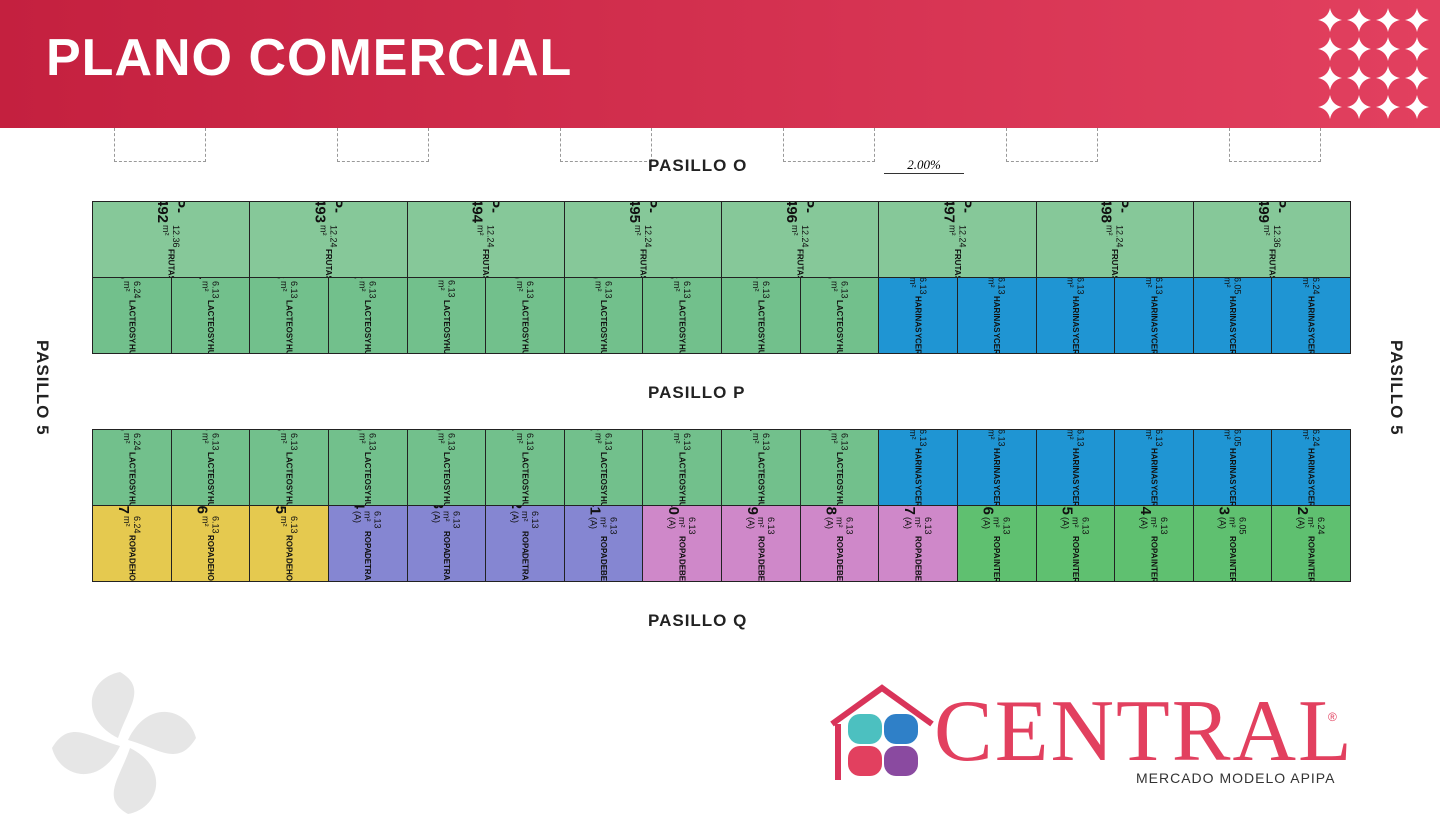 The height and width of the screenshot is (832, 1440). I want to click on stall: P-5016.05 m²HARINASYCEREALES, so click(1232, 315).